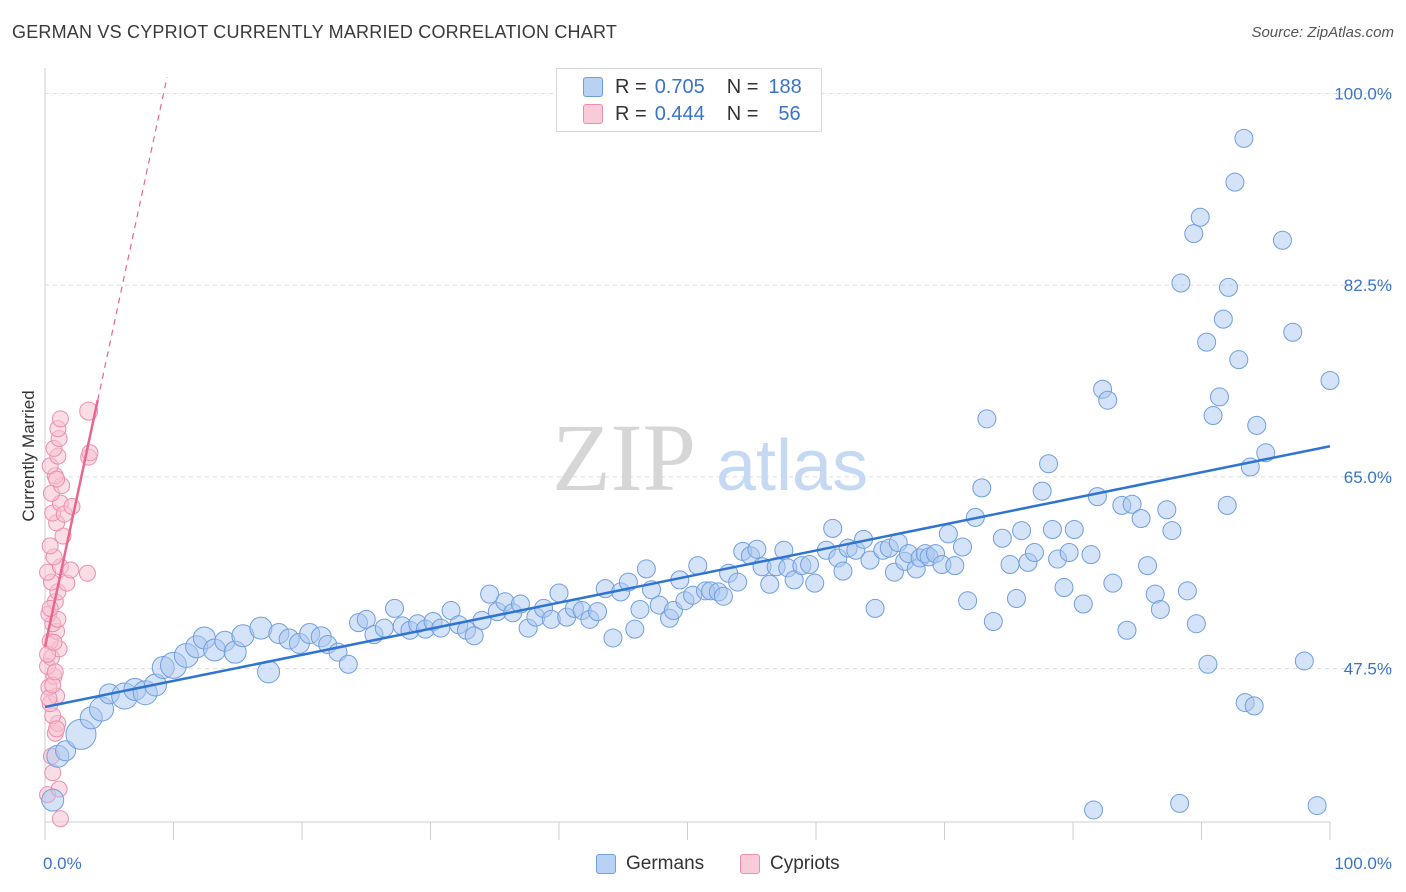 The image size is (1406, 892). Describe the element at coordinates (593, 114) in the screenshot. I see `cypriots-swatch` at that location.